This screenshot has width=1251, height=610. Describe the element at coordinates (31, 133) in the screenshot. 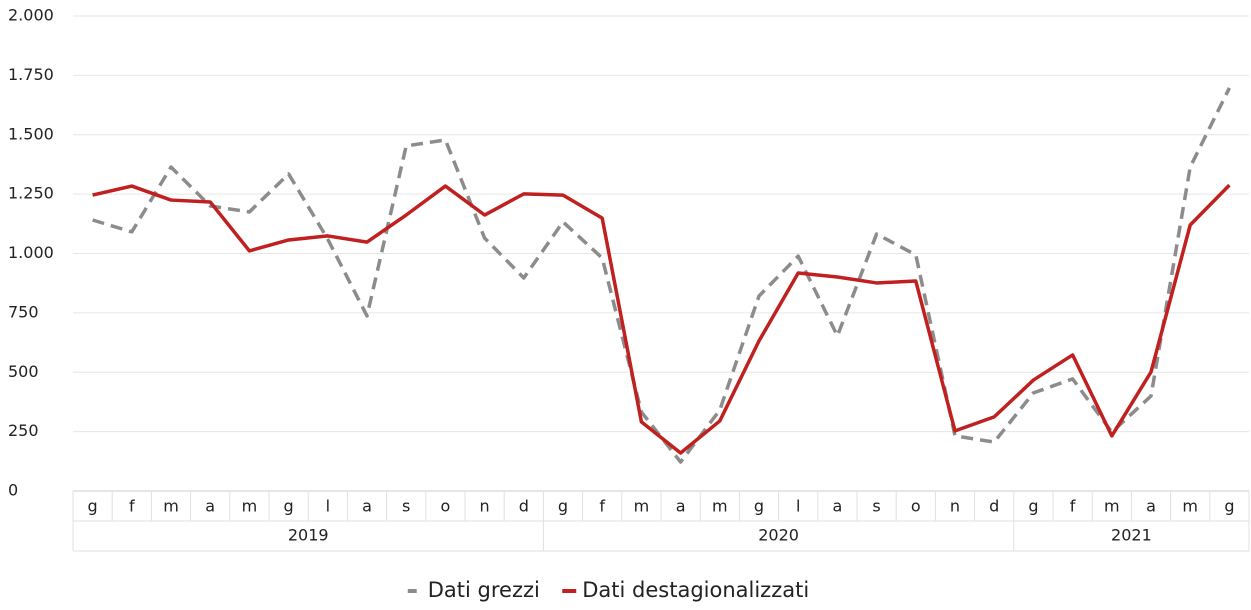

I see `y-tick-label: 1.500` at that location.